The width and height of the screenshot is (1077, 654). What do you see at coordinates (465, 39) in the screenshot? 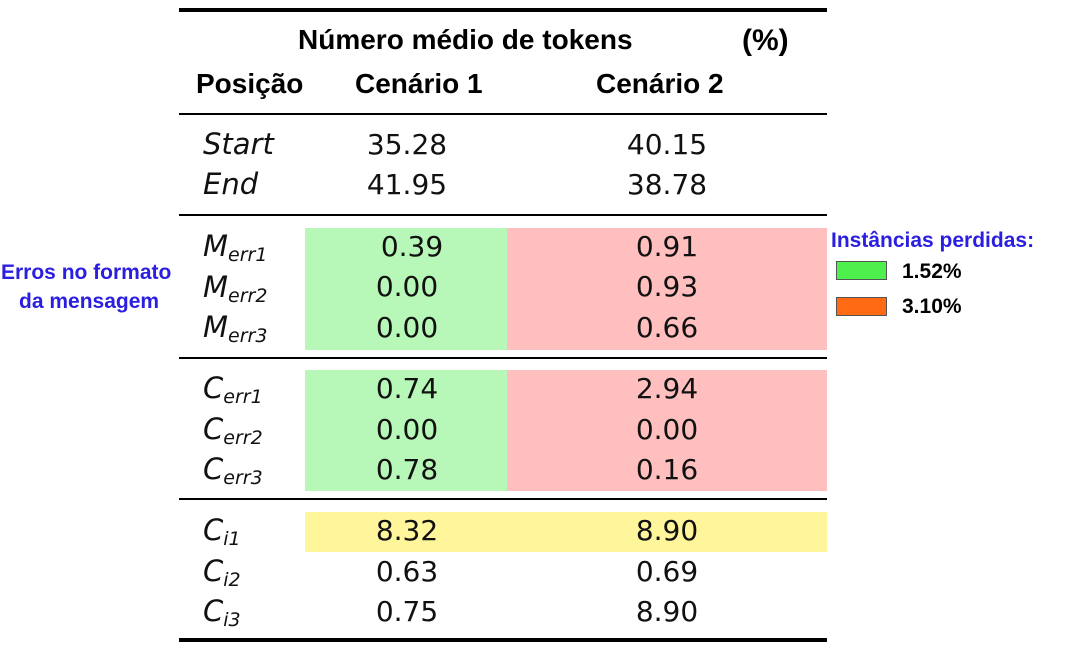
I see `table-title: Número médio de tokens` at bounding box center [465, 39].